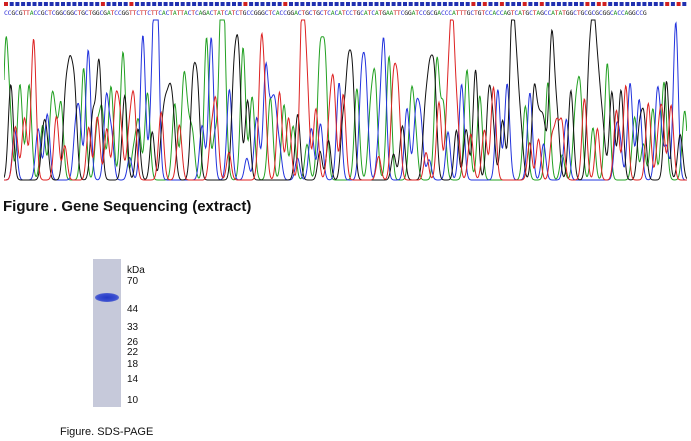 The width and height of the screenshot is (691, 441). Describe the element at coordinates (133, 380) in the screenshot. I see `marker-label: 14` at that location.